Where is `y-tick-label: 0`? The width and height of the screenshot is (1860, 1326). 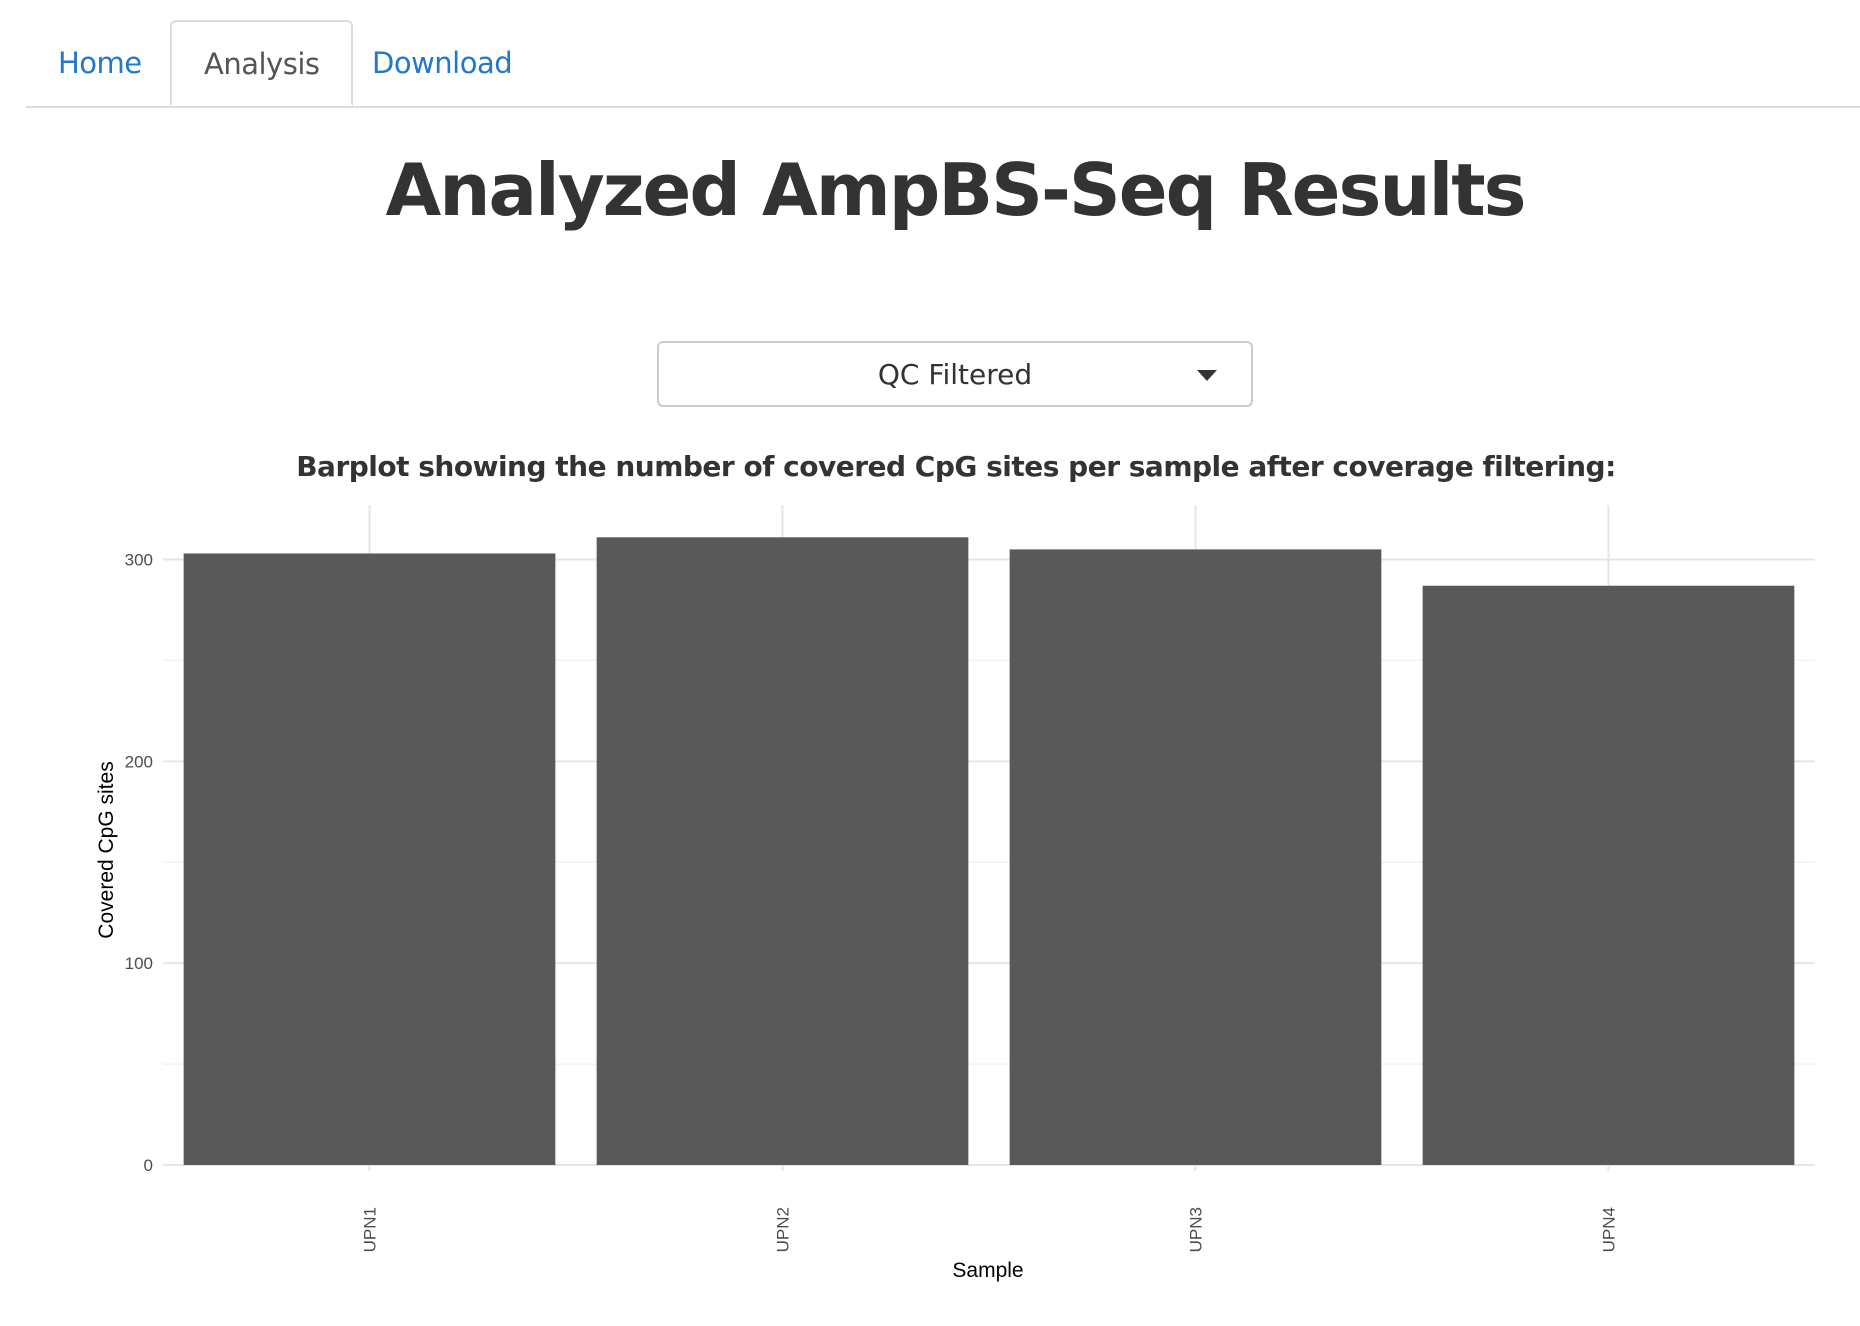
y-tick-label: 0 is located at coordinates (148, 1165).